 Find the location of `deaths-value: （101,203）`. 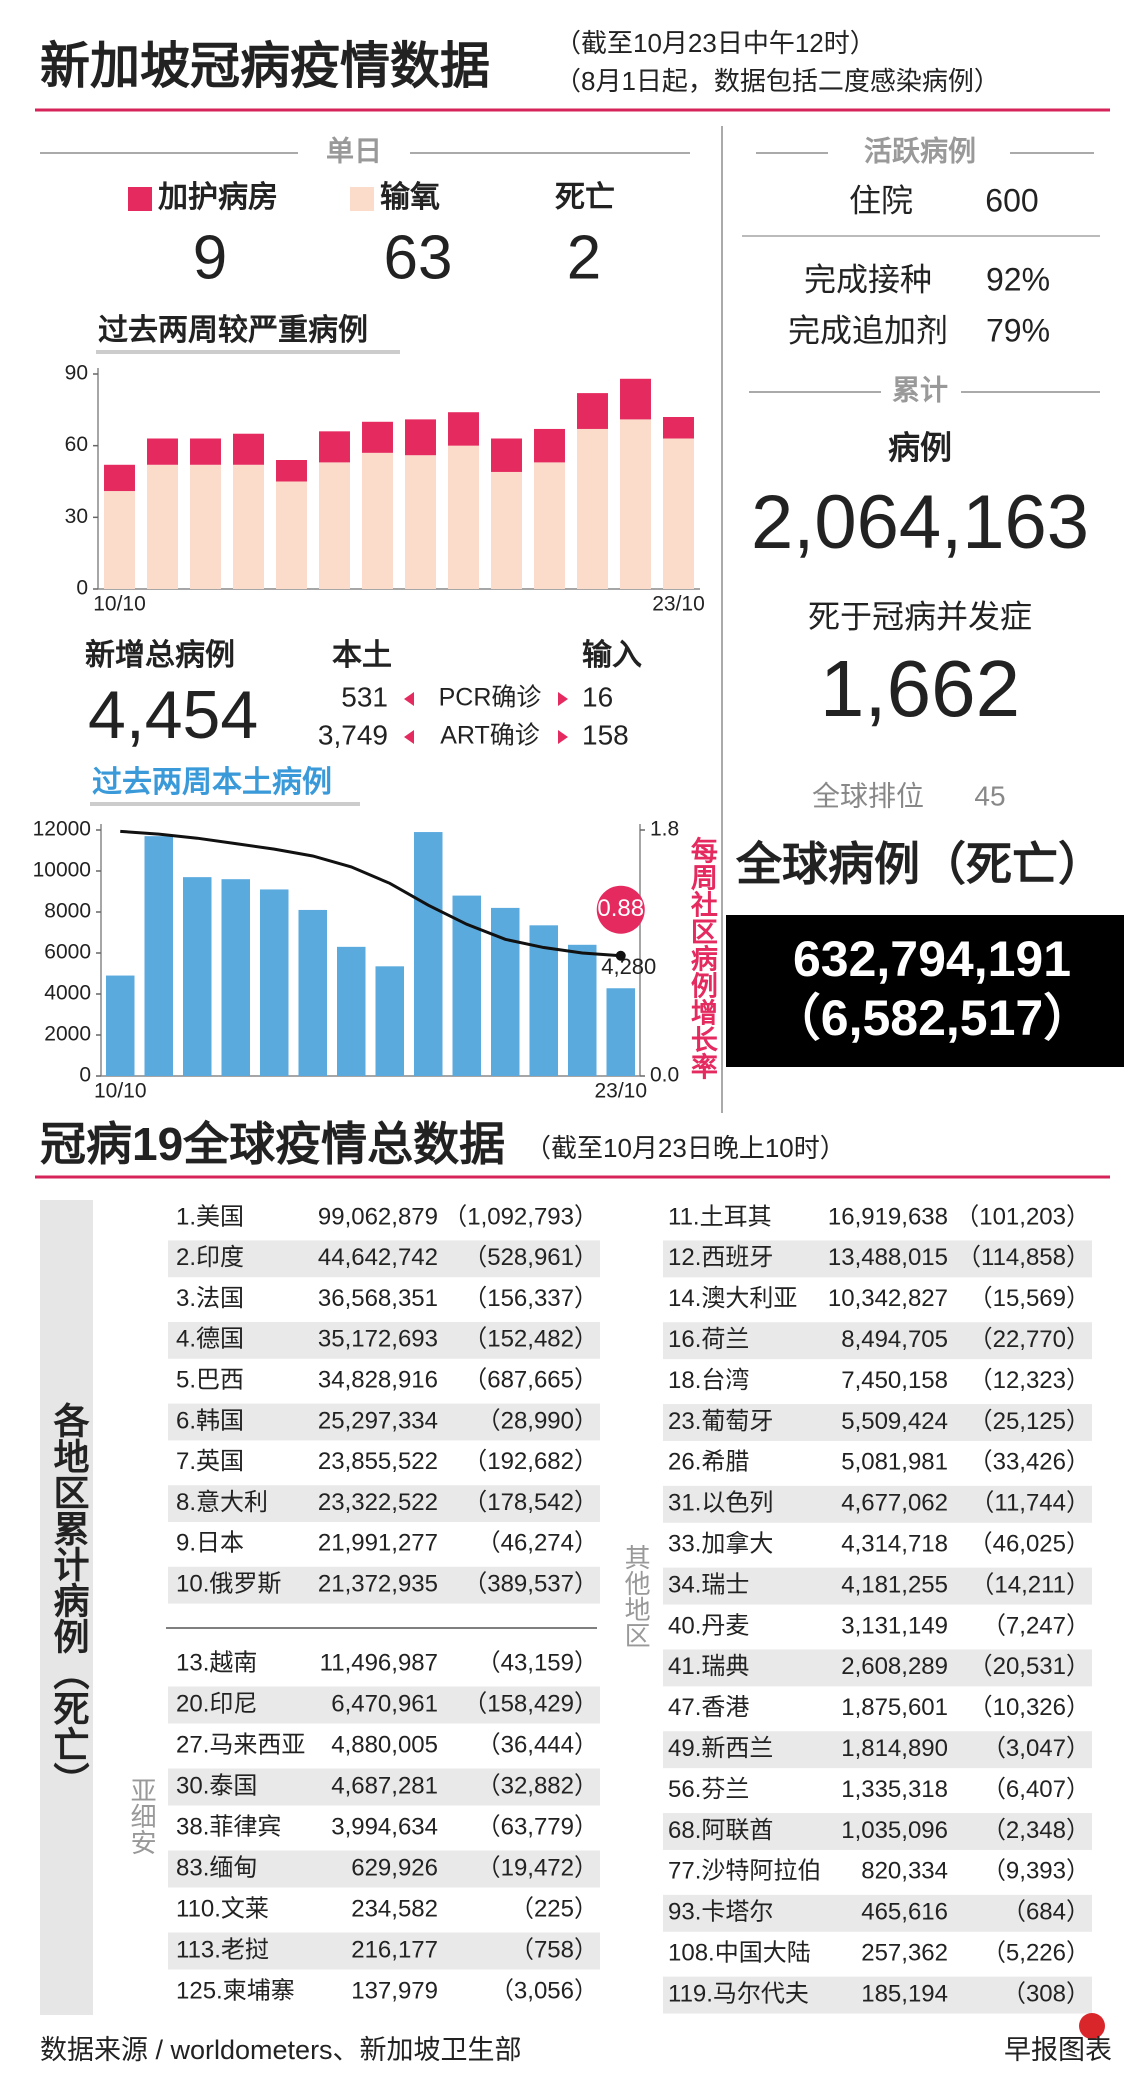

deaths-value: （101,203） is located at coordinates (1022, 1216).